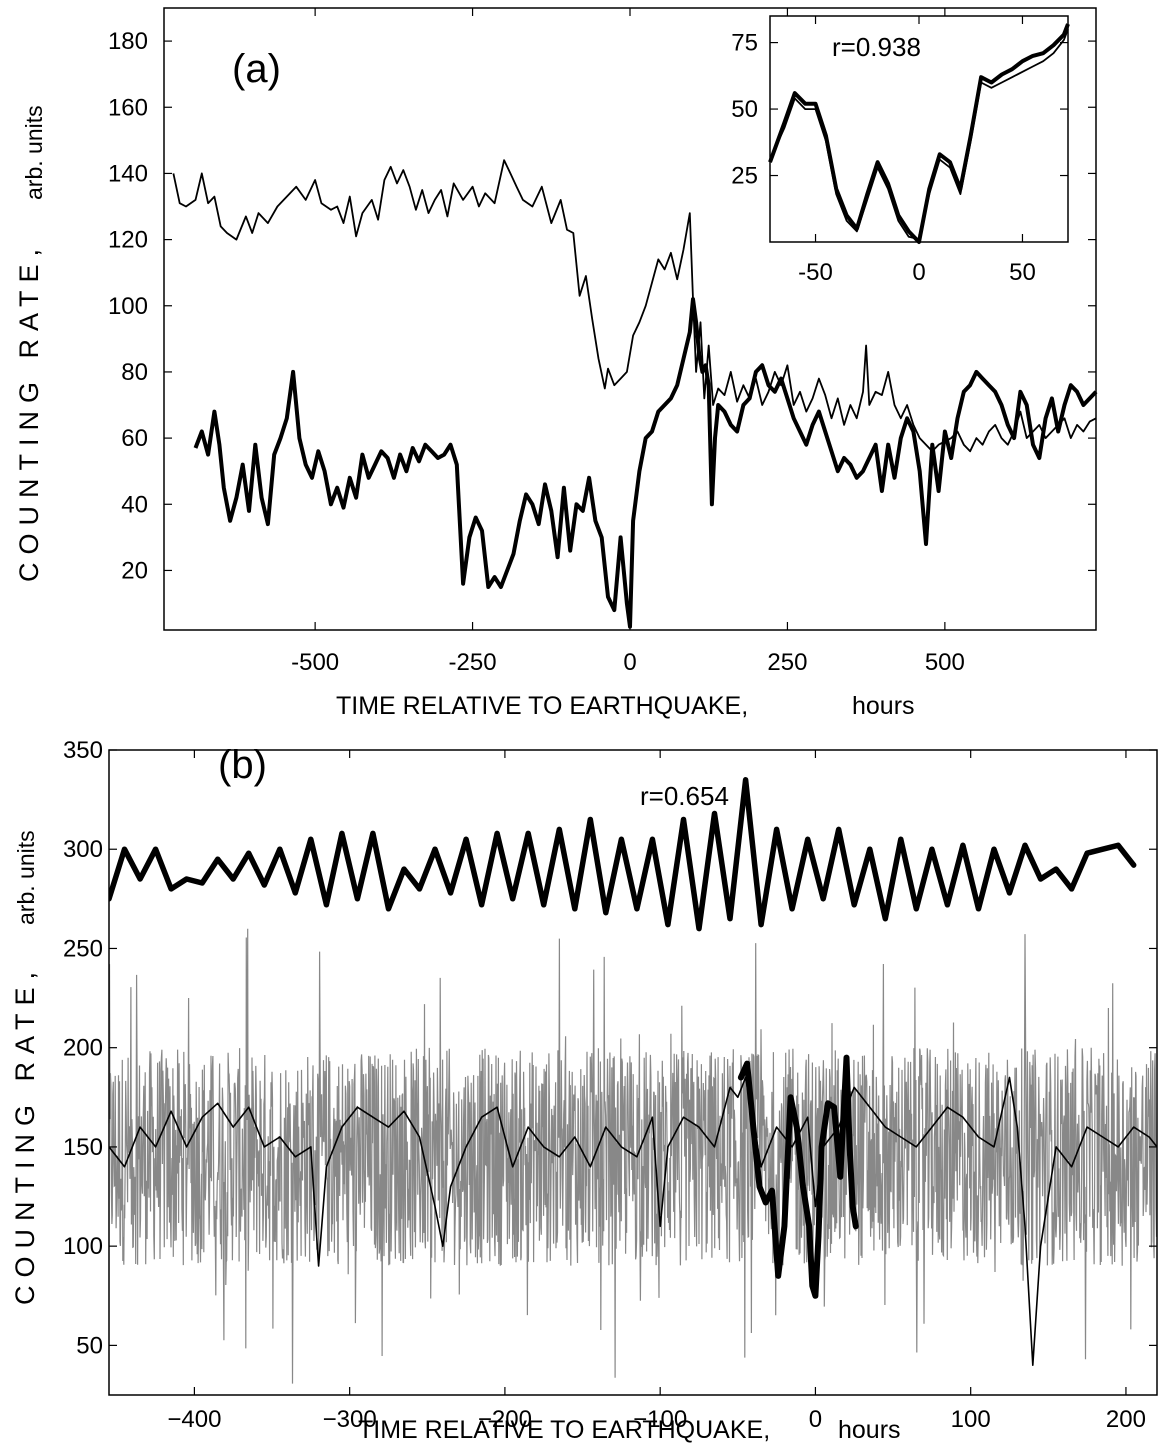 The height and width of the screenshot is (1445, 1163). Describe the element at coordinates (128, 240) in the screenshot. I see `panel-a-ytick-label: 120` at that location.